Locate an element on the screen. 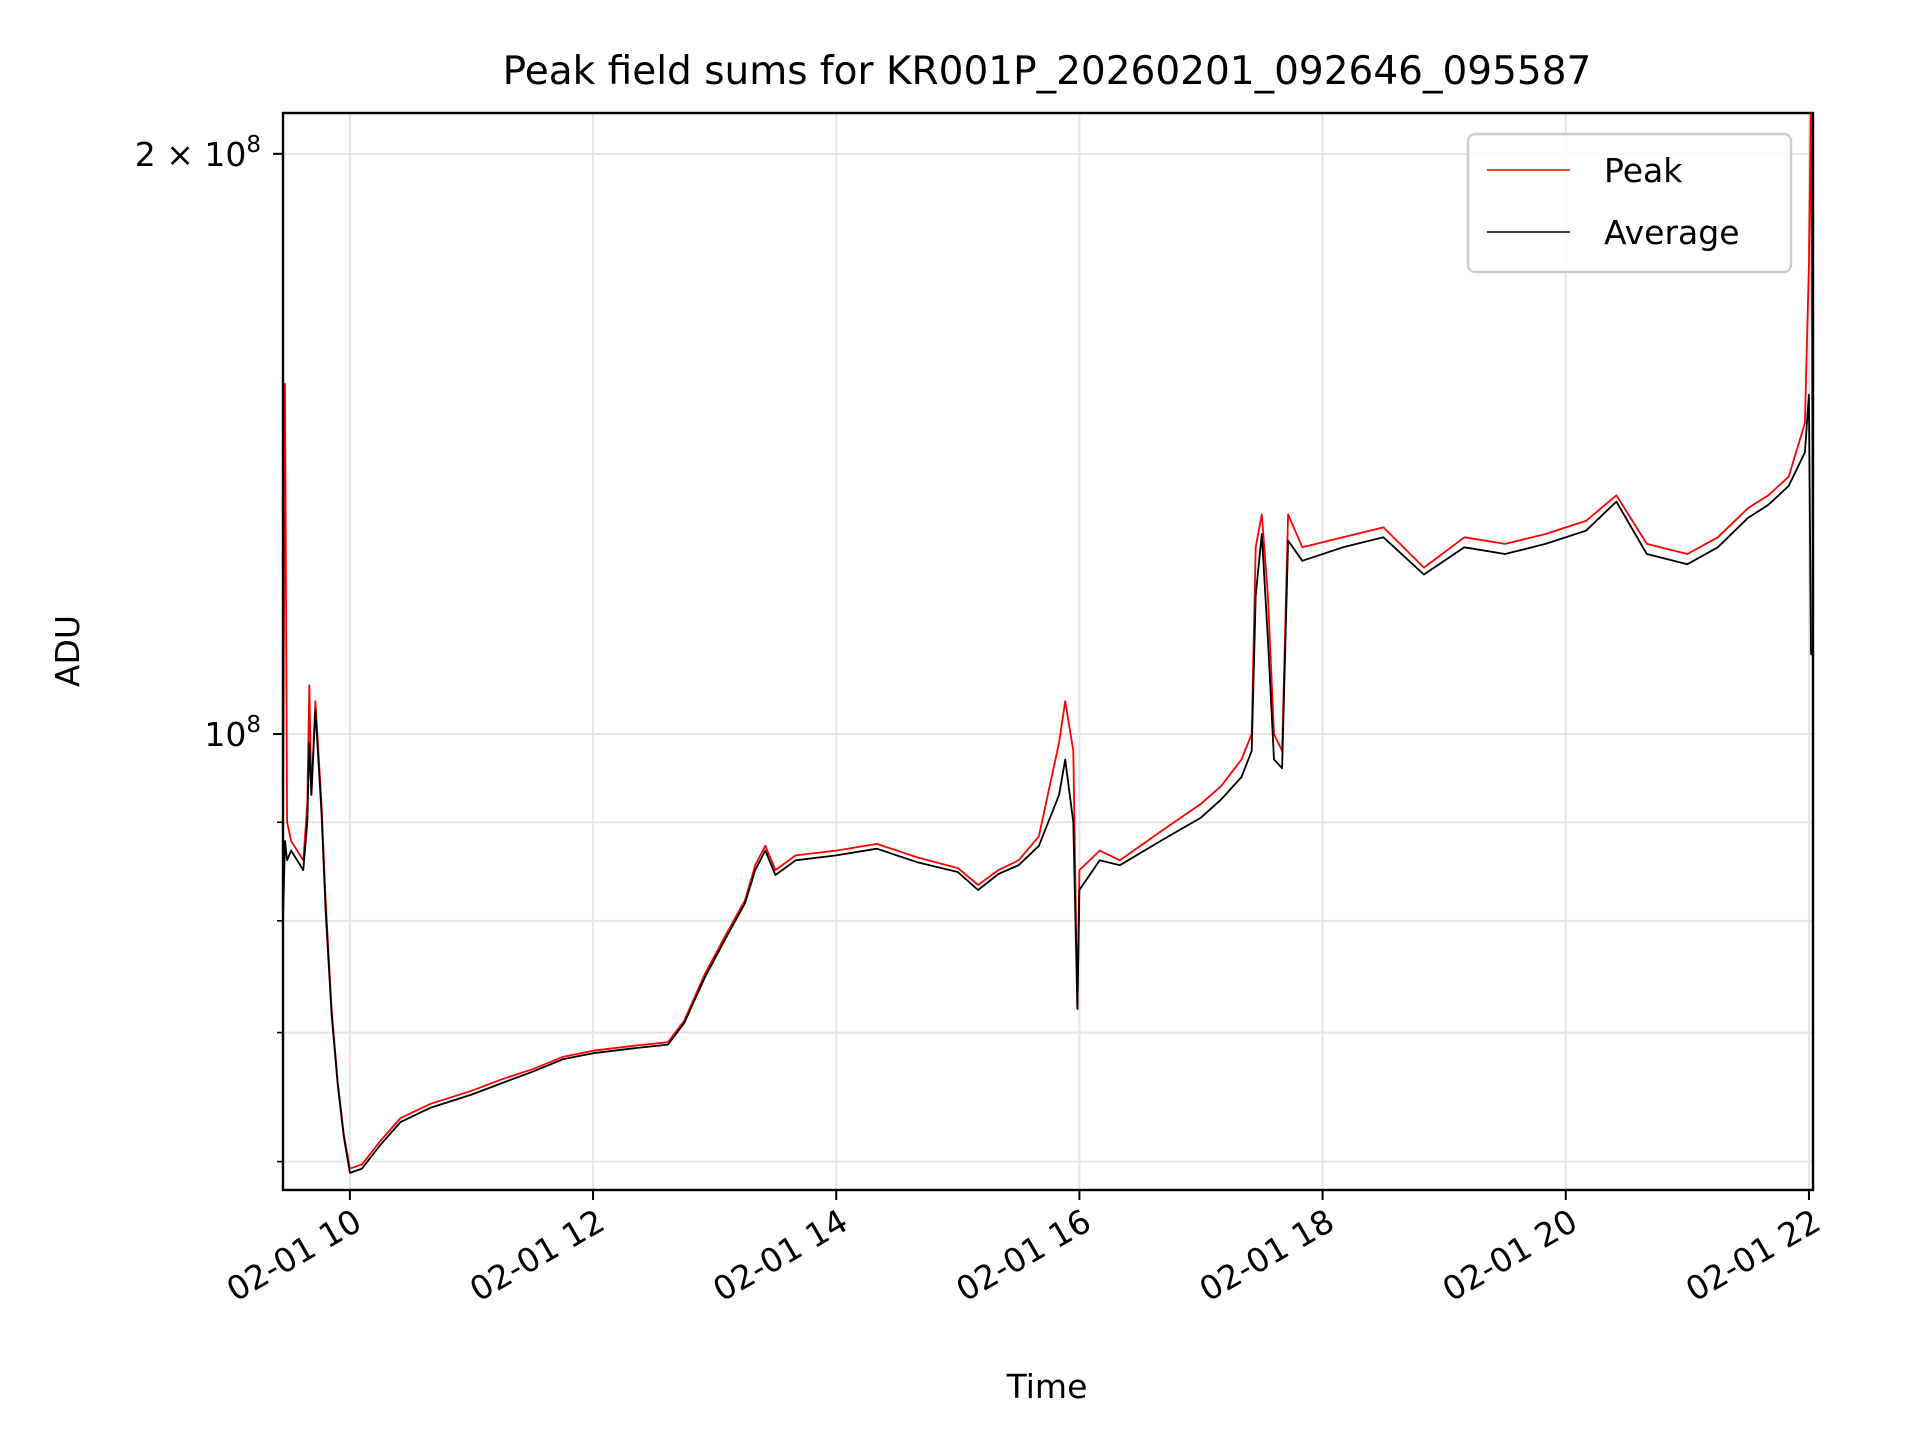 This screenshot has height=1440, width=1920. y-tick-multiplier: 2 × is located at coordinates (170, 154).